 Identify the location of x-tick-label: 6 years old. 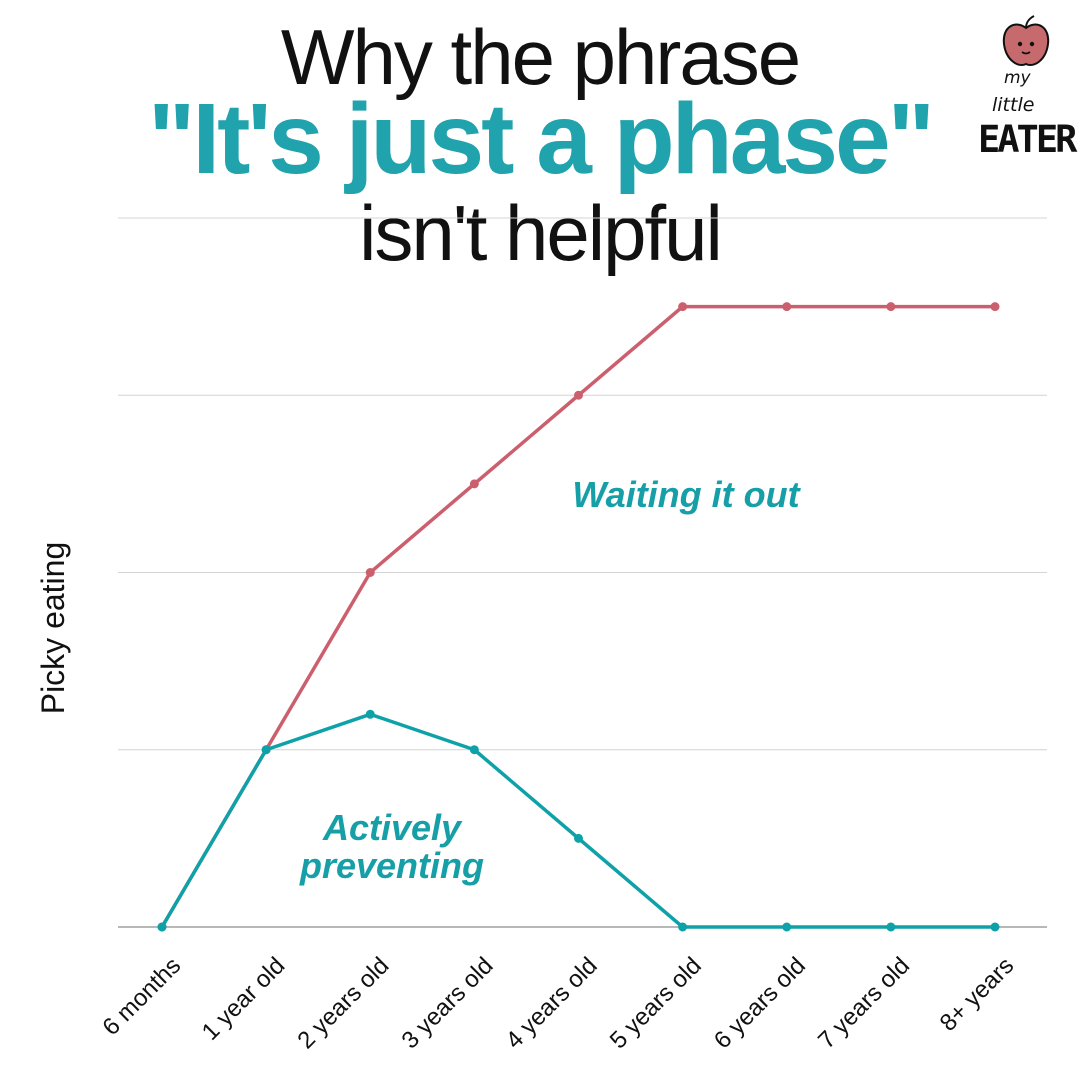
(760, 1003).